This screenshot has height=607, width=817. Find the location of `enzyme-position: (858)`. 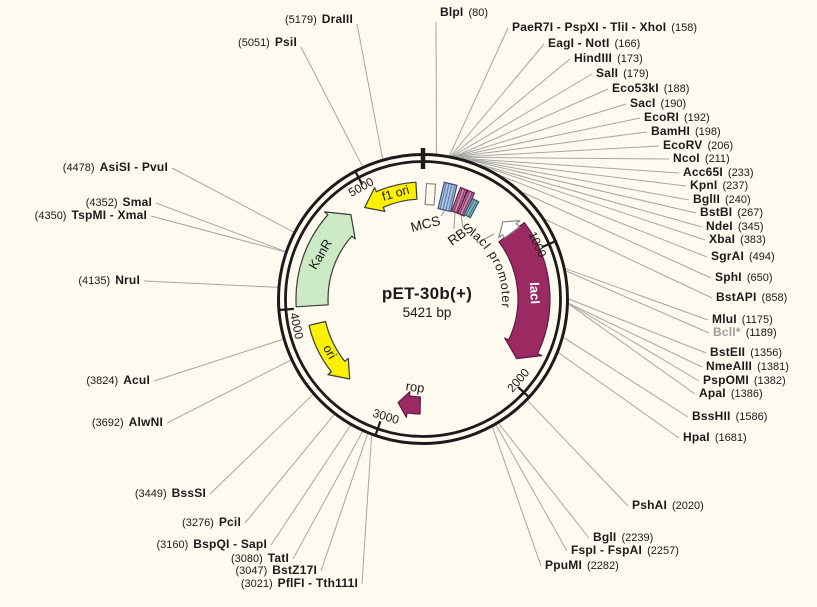

enzyme-position: (858) is located at coordinates (774, 298).